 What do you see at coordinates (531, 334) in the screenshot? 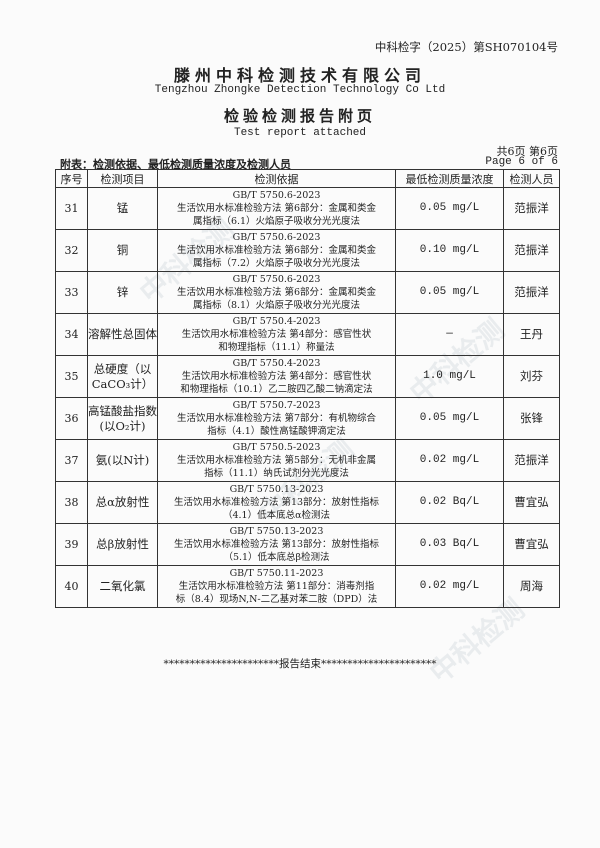
I see `tester: 王丹` at bounding box center [531, 334].